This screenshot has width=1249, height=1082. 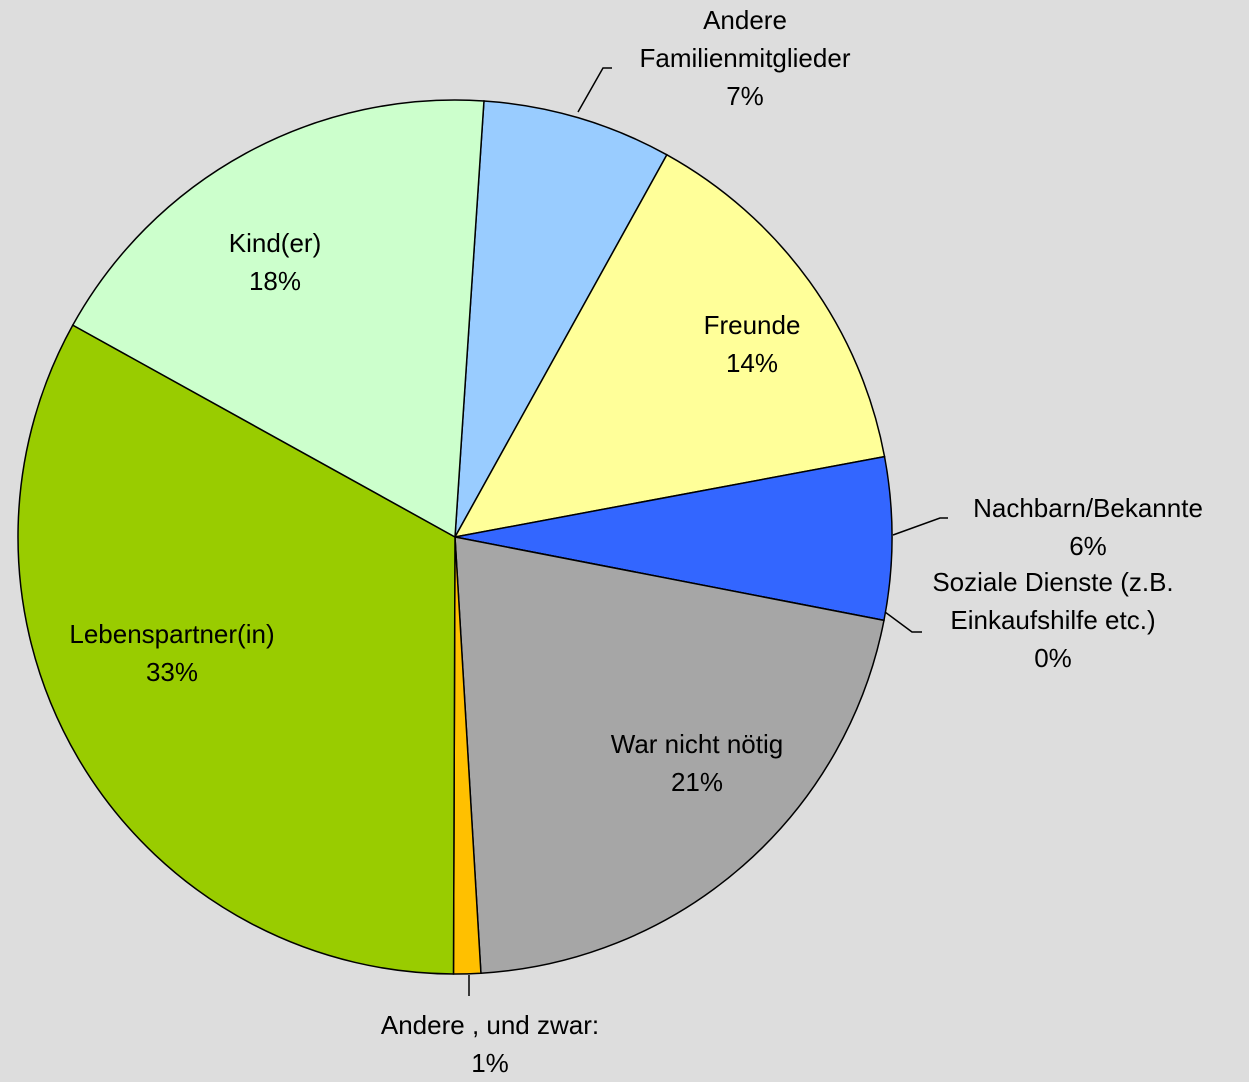 I want to click on value-label: 7%, so click(x=745, y=96).